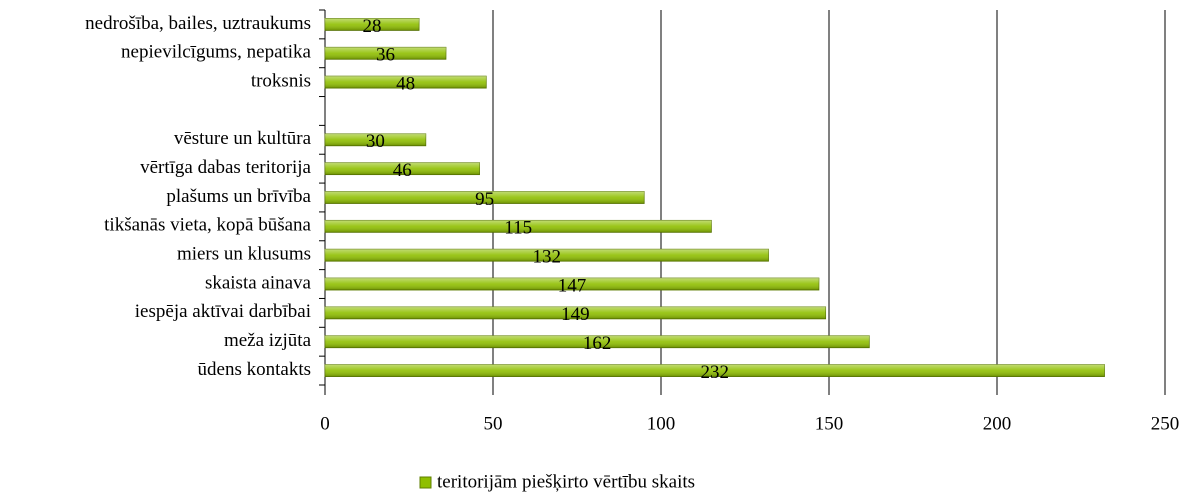 This screenshot has height=492, width=1195. What do you see at coordinates (216, 52) in the screenshot?
I see `y-tick-label: nepievilcīgums, nepatika` at bounding box center [216, 52].